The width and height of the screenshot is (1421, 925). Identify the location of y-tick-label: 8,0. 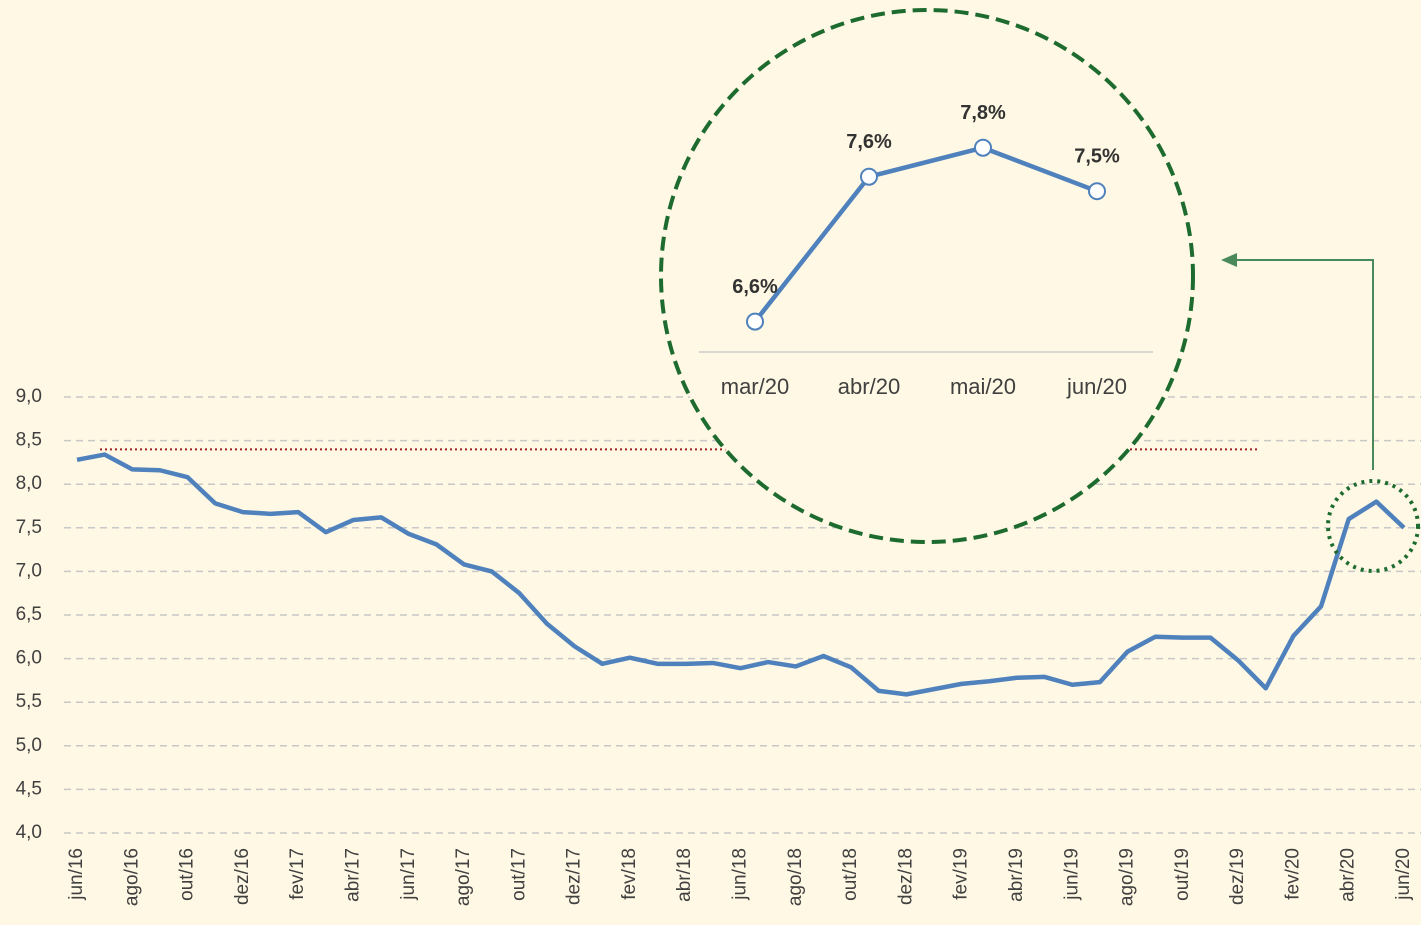
(29, 483).